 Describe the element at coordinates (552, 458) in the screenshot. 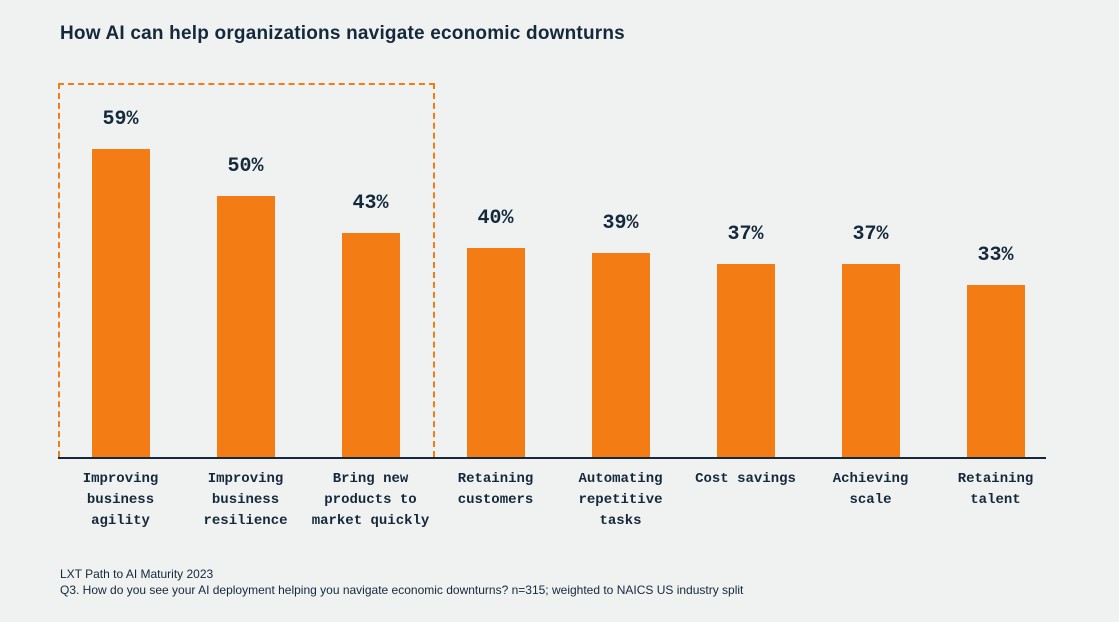

I see `x-axis-line` at that location.